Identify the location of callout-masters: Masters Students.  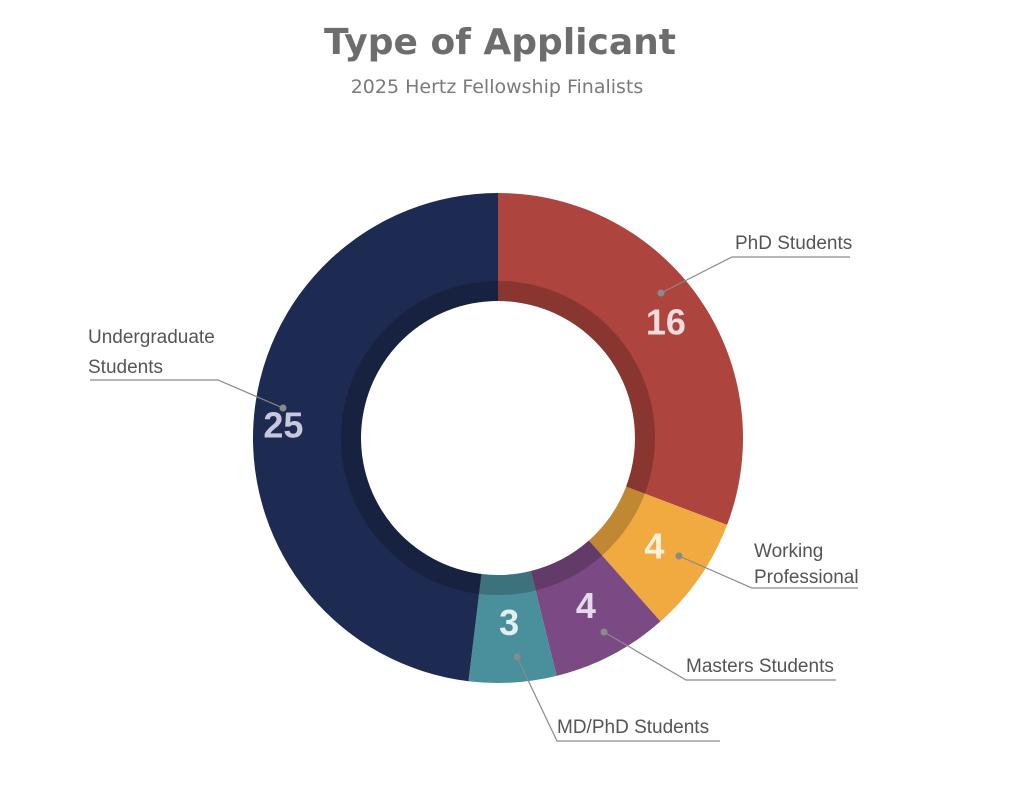
(718, 654).